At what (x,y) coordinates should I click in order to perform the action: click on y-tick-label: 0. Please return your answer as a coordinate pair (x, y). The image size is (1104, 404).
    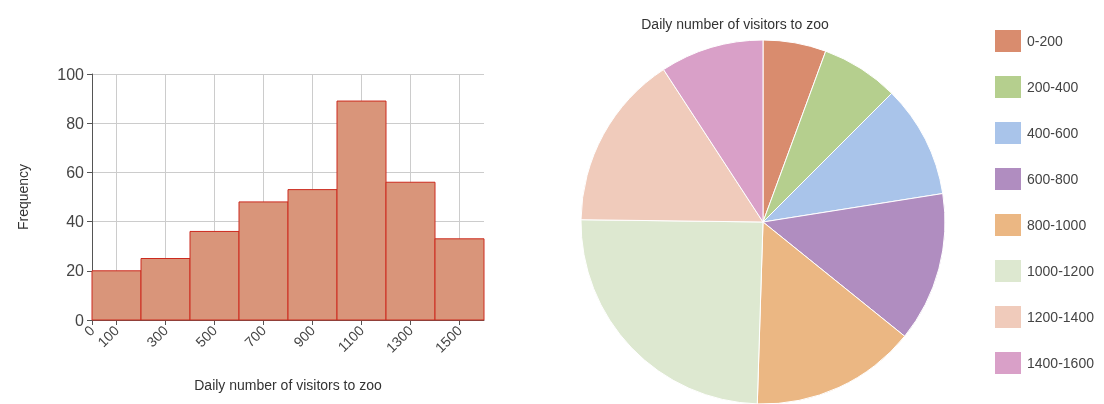
    Looking at the image, I should click on (80, 320).